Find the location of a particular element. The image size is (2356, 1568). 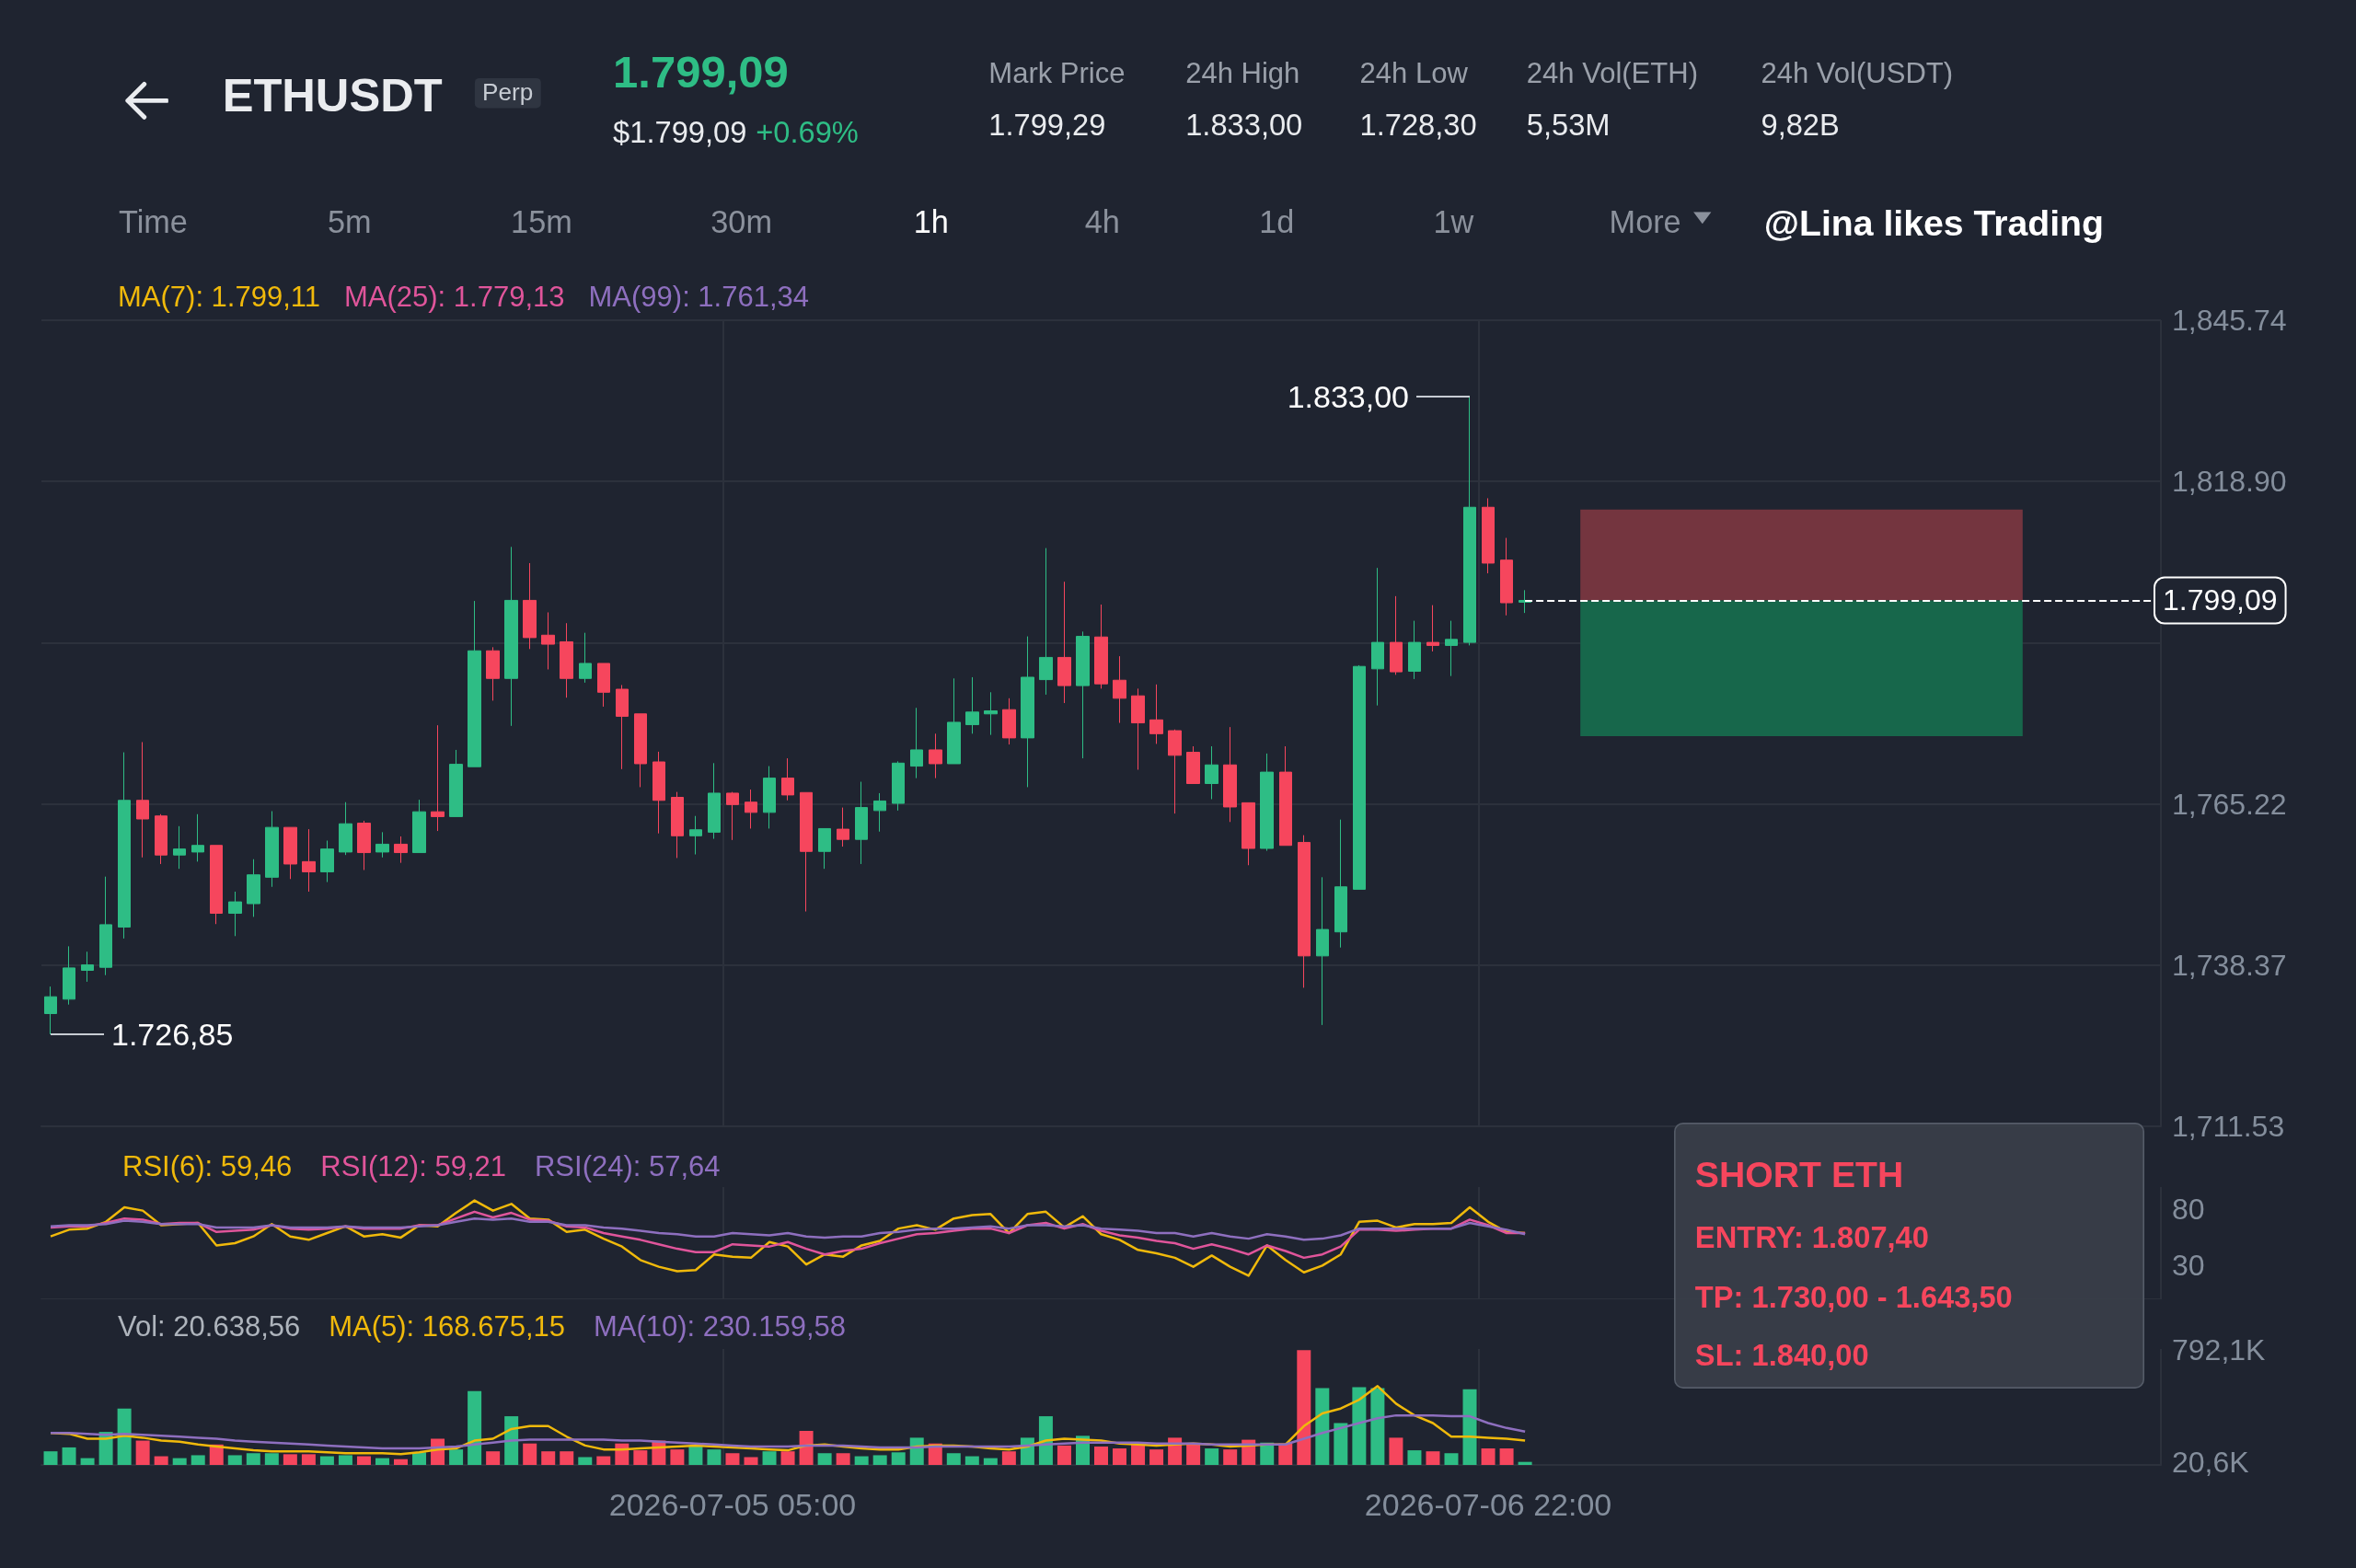

text: 1.728,30 is located at coordinates (1418, 125).